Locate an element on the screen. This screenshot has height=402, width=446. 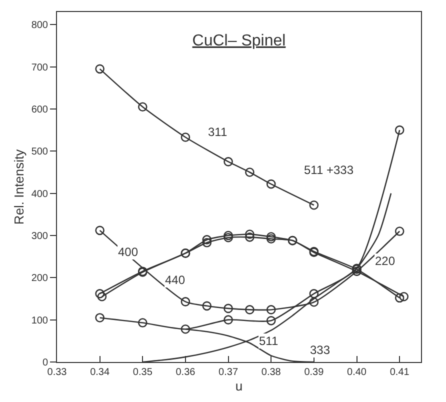
x-tick-label: 0.38 is located at coordinates (271, 372).